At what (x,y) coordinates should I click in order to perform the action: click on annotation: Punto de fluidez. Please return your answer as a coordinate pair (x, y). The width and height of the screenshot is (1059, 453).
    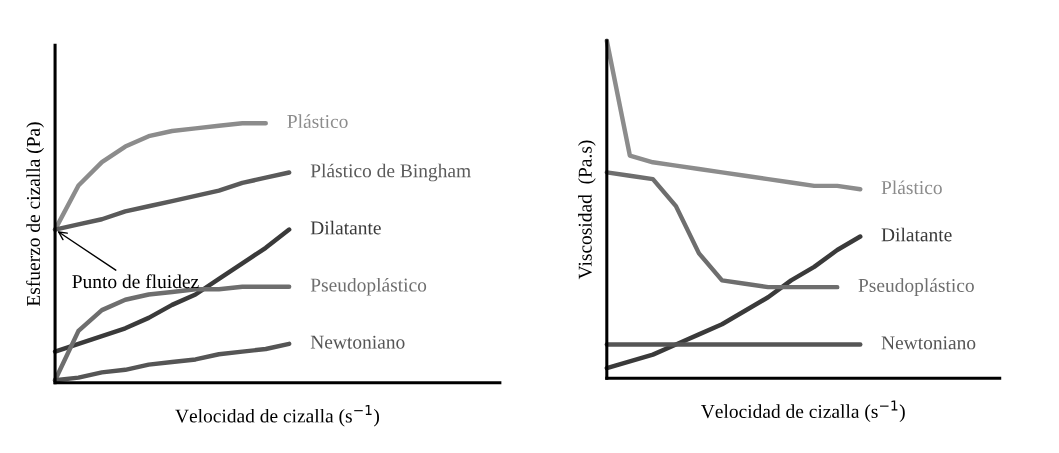
    Looking at the image, I should click on (135, 281).